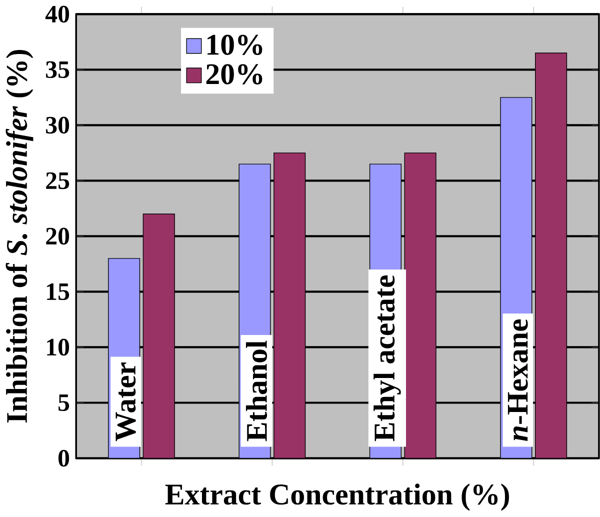 The width and height of the screenshot is (600, 517). What do you see at coordinates (58, 70) in the screenshot?
I see `y-tick-label: 35` at bounding box center [58, 70].